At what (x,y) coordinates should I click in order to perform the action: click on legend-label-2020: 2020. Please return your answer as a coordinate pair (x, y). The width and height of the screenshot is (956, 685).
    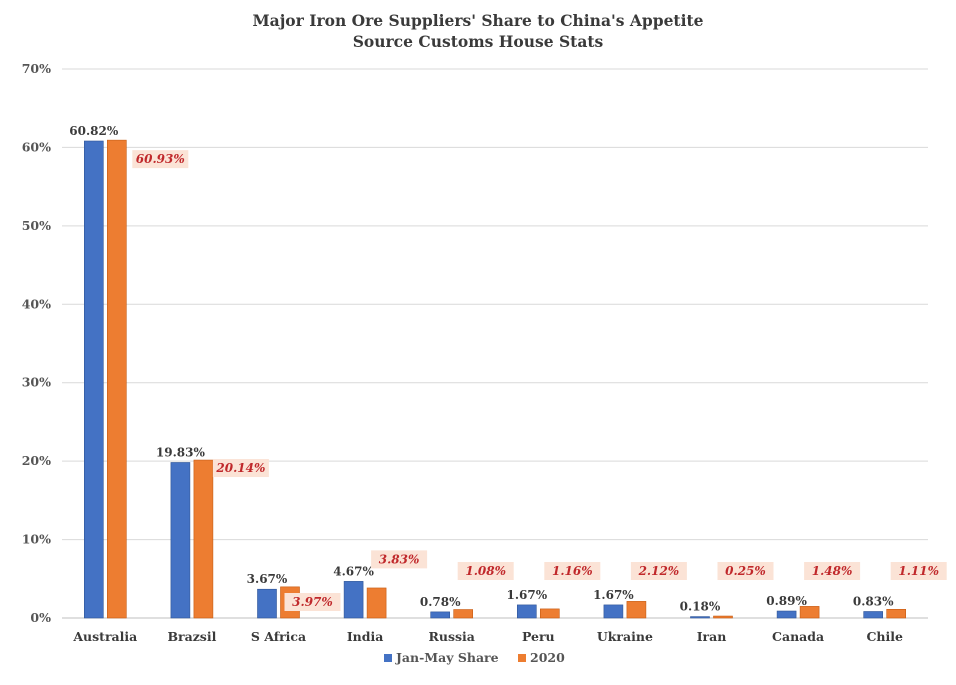
    Looking at the image, I should click on (547, 657).